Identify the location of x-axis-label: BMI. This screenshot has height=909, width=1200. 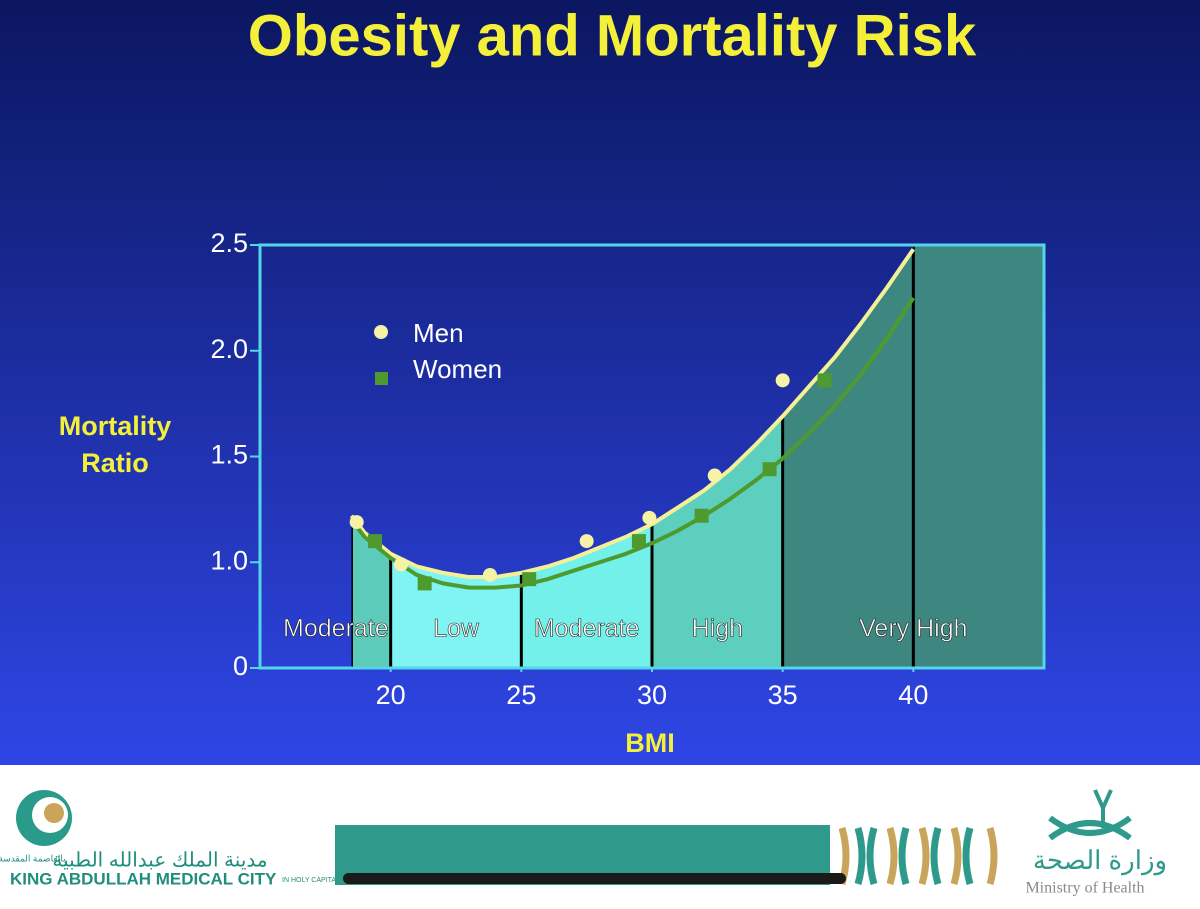
(650, 743).